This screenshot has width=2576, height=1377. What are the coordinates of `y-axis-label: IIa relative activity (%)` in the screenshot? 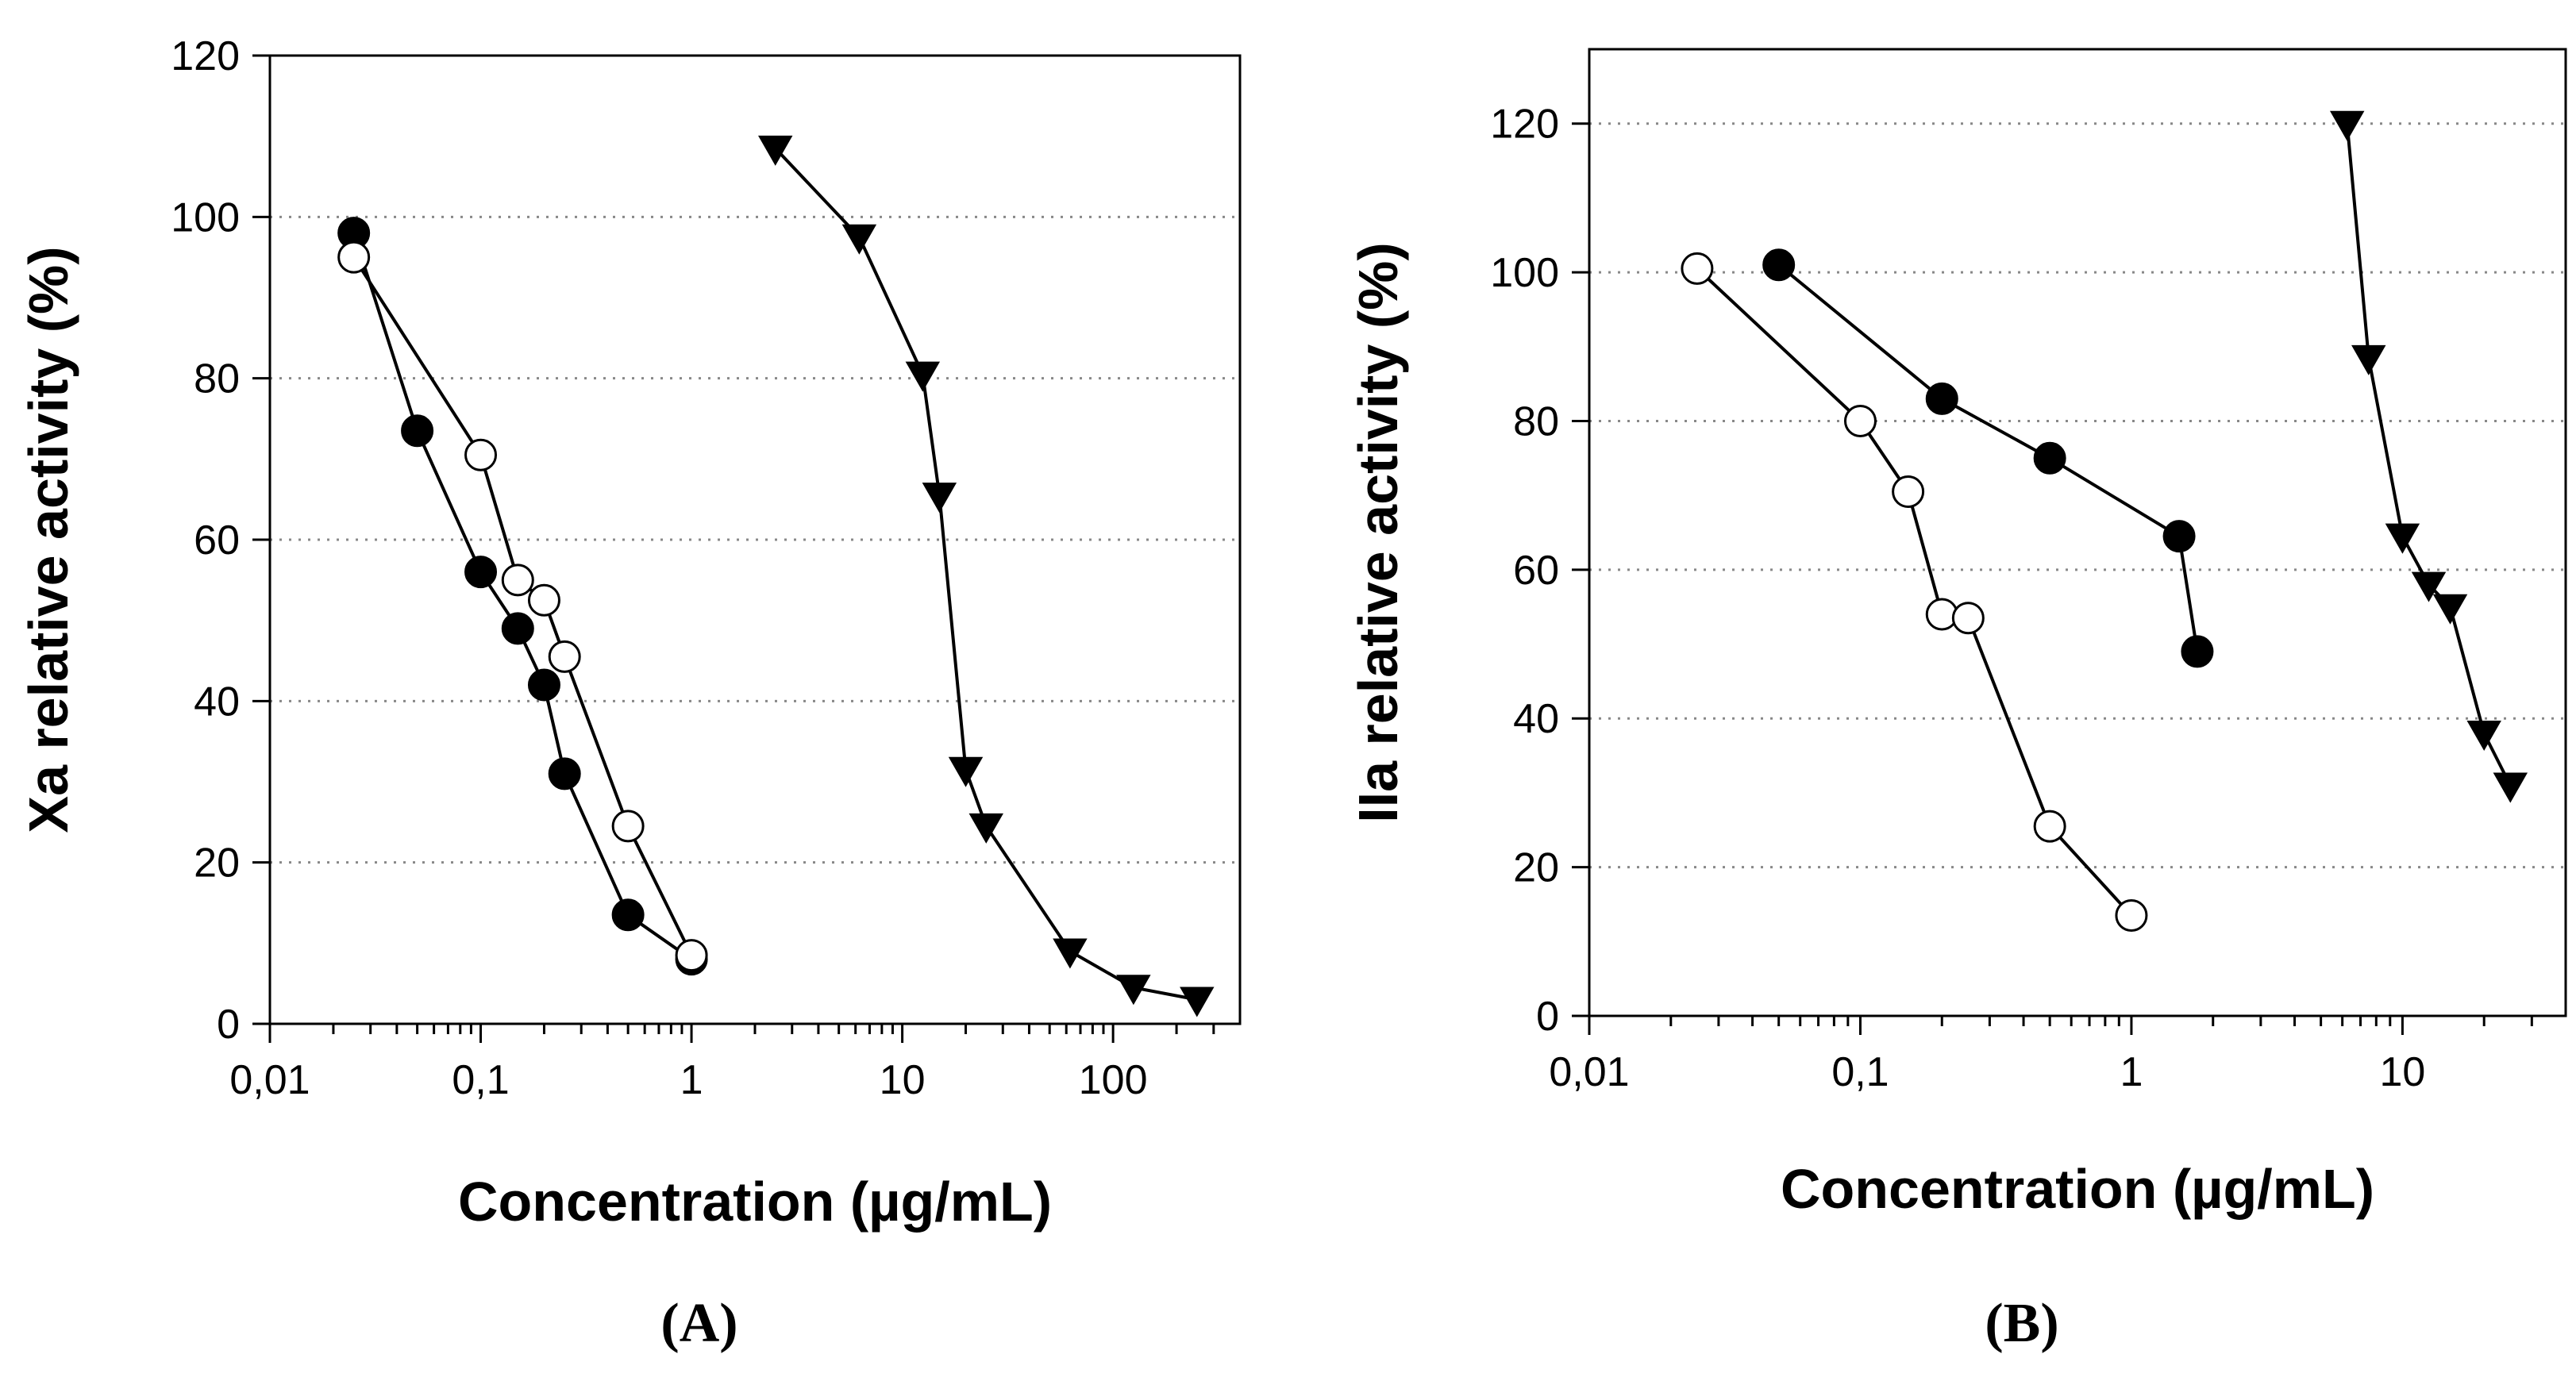 It's located at (1378, 532).